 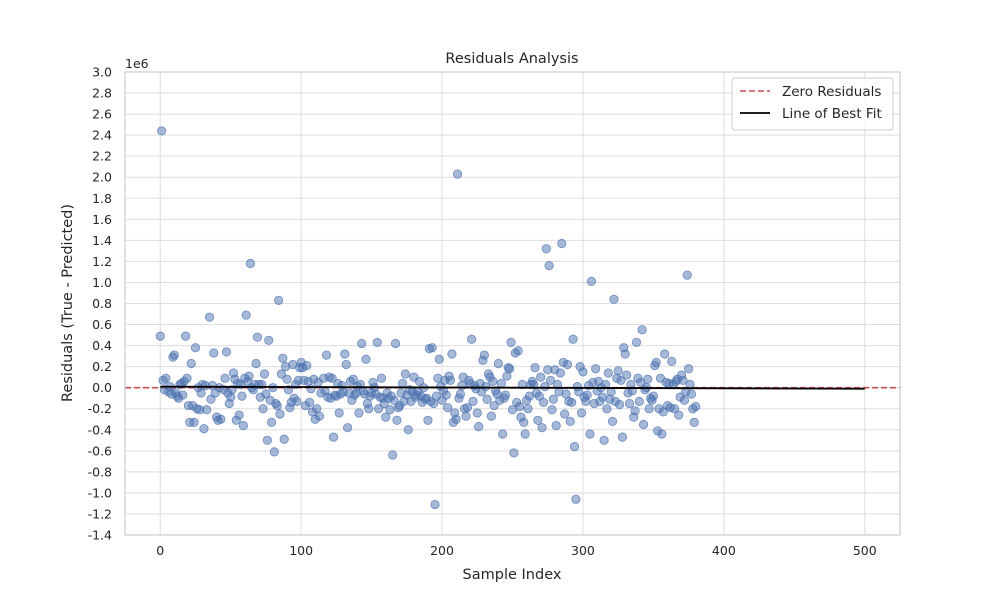 I want to click on x-tick-label: 300, so click(x=583, y=550).